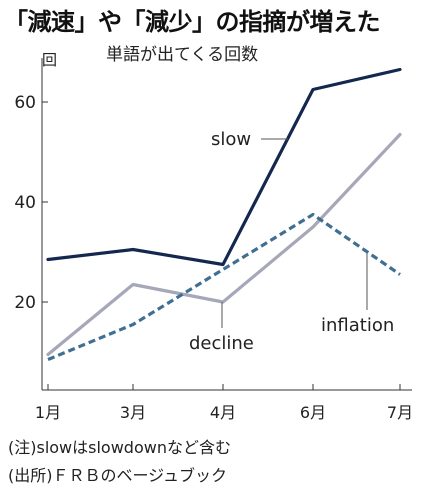 The height and width of the screenshot is (493, 425). What do you see at coordinates (119, 447) in the screenshot?
I see `footnote-note: (注)slowはslowdownなど含む` at bounding box center [119, 447].